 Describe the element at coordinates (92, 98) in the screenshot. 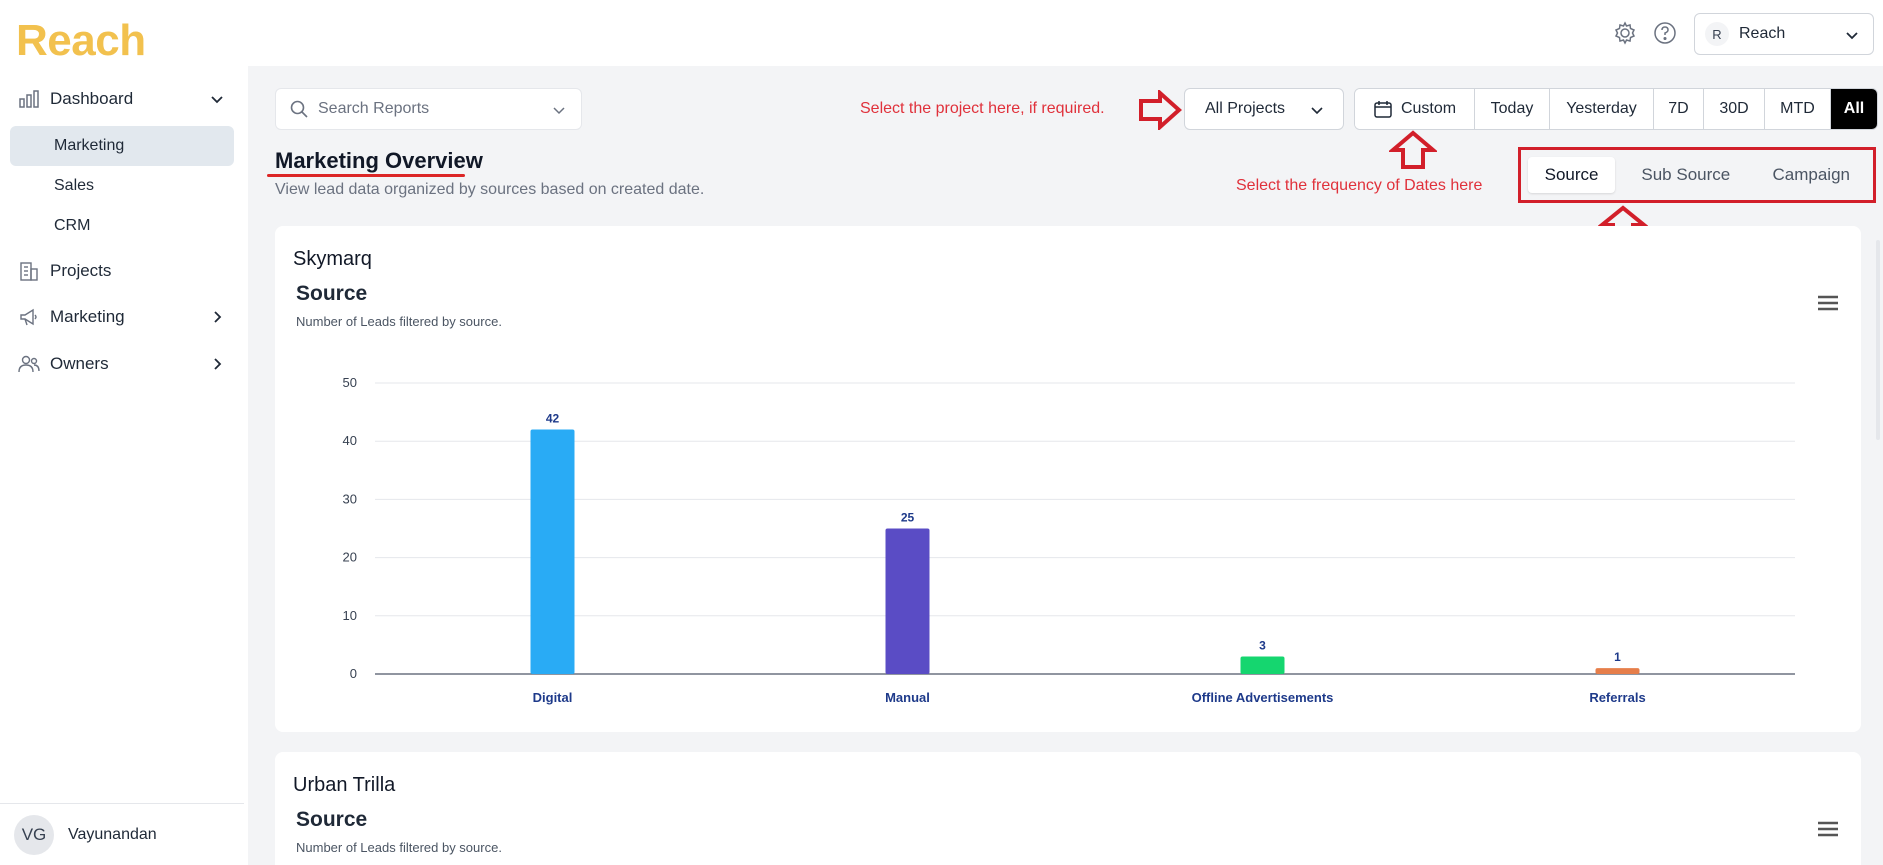

I see `sidebar-item-label: Dashboard` at that location.